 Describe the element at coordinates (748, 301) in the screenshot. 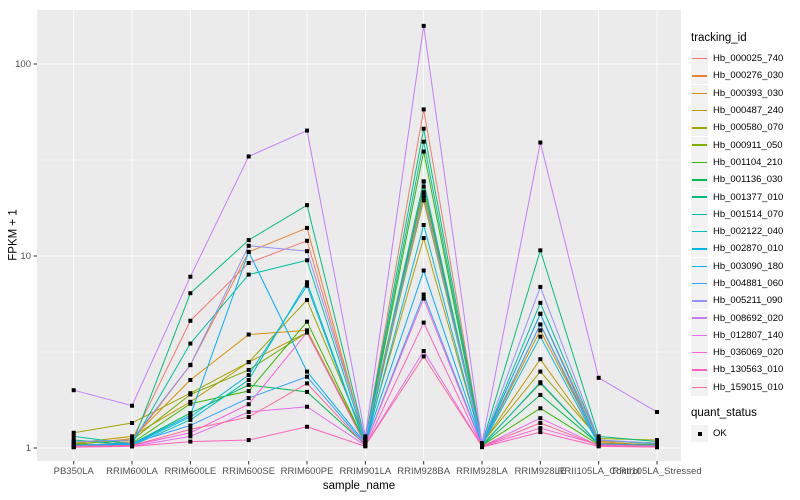

I see `legend-entry-label: Hb_005211_090` at that location.